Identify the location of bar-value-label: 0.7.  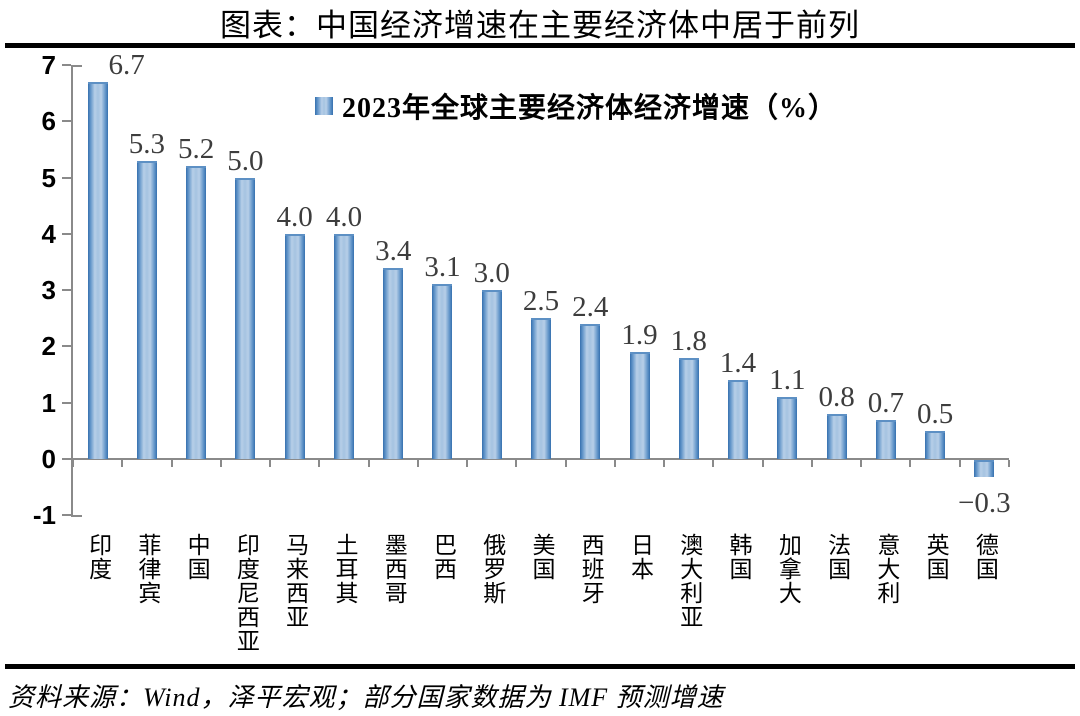
(885, 402).